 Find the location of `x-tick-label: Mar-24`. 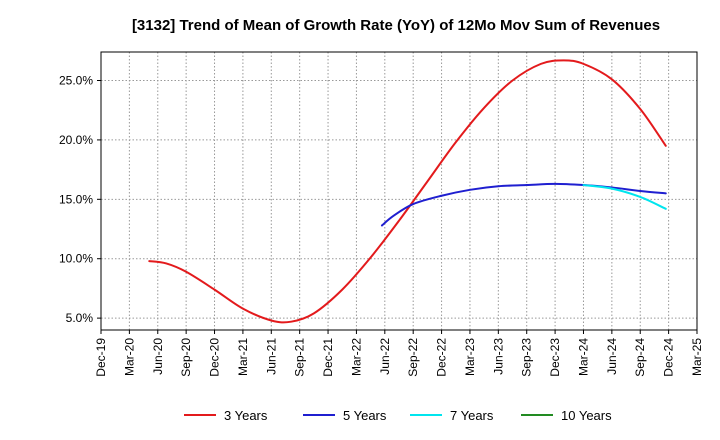

x-tick-label: Mar-24 is located at coordinates (583, 357).